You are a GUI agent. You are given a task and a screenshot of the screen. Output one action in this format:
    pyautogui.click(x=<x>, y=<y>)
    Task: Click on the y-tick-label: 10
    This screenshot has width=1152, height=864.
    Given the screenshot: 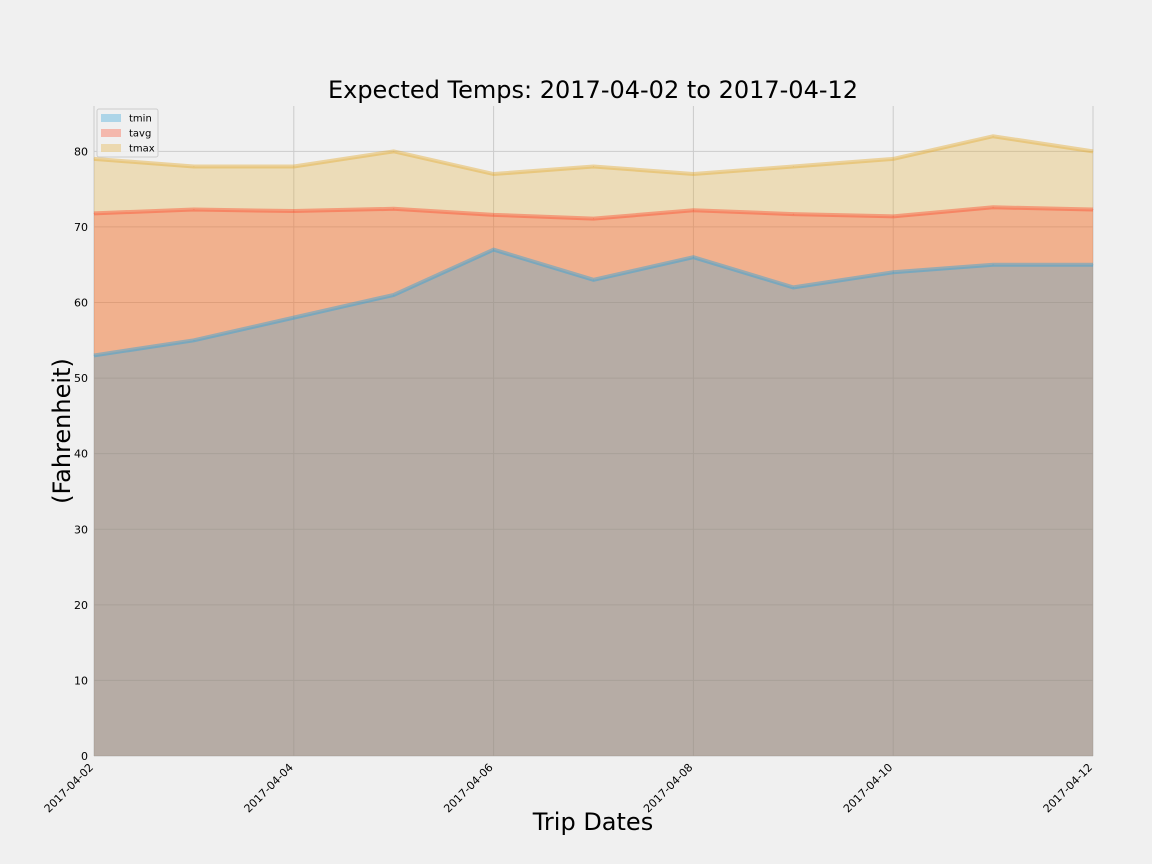 What is the action you would take?
    pyautogui.click(x=81, y=680)
    